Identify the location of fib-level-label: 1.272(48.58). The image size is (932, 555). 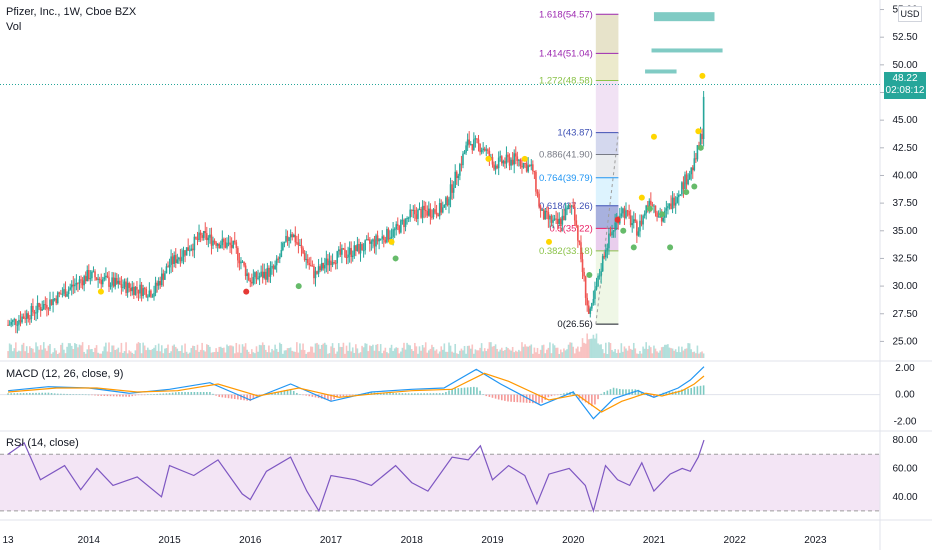
(566, 81).